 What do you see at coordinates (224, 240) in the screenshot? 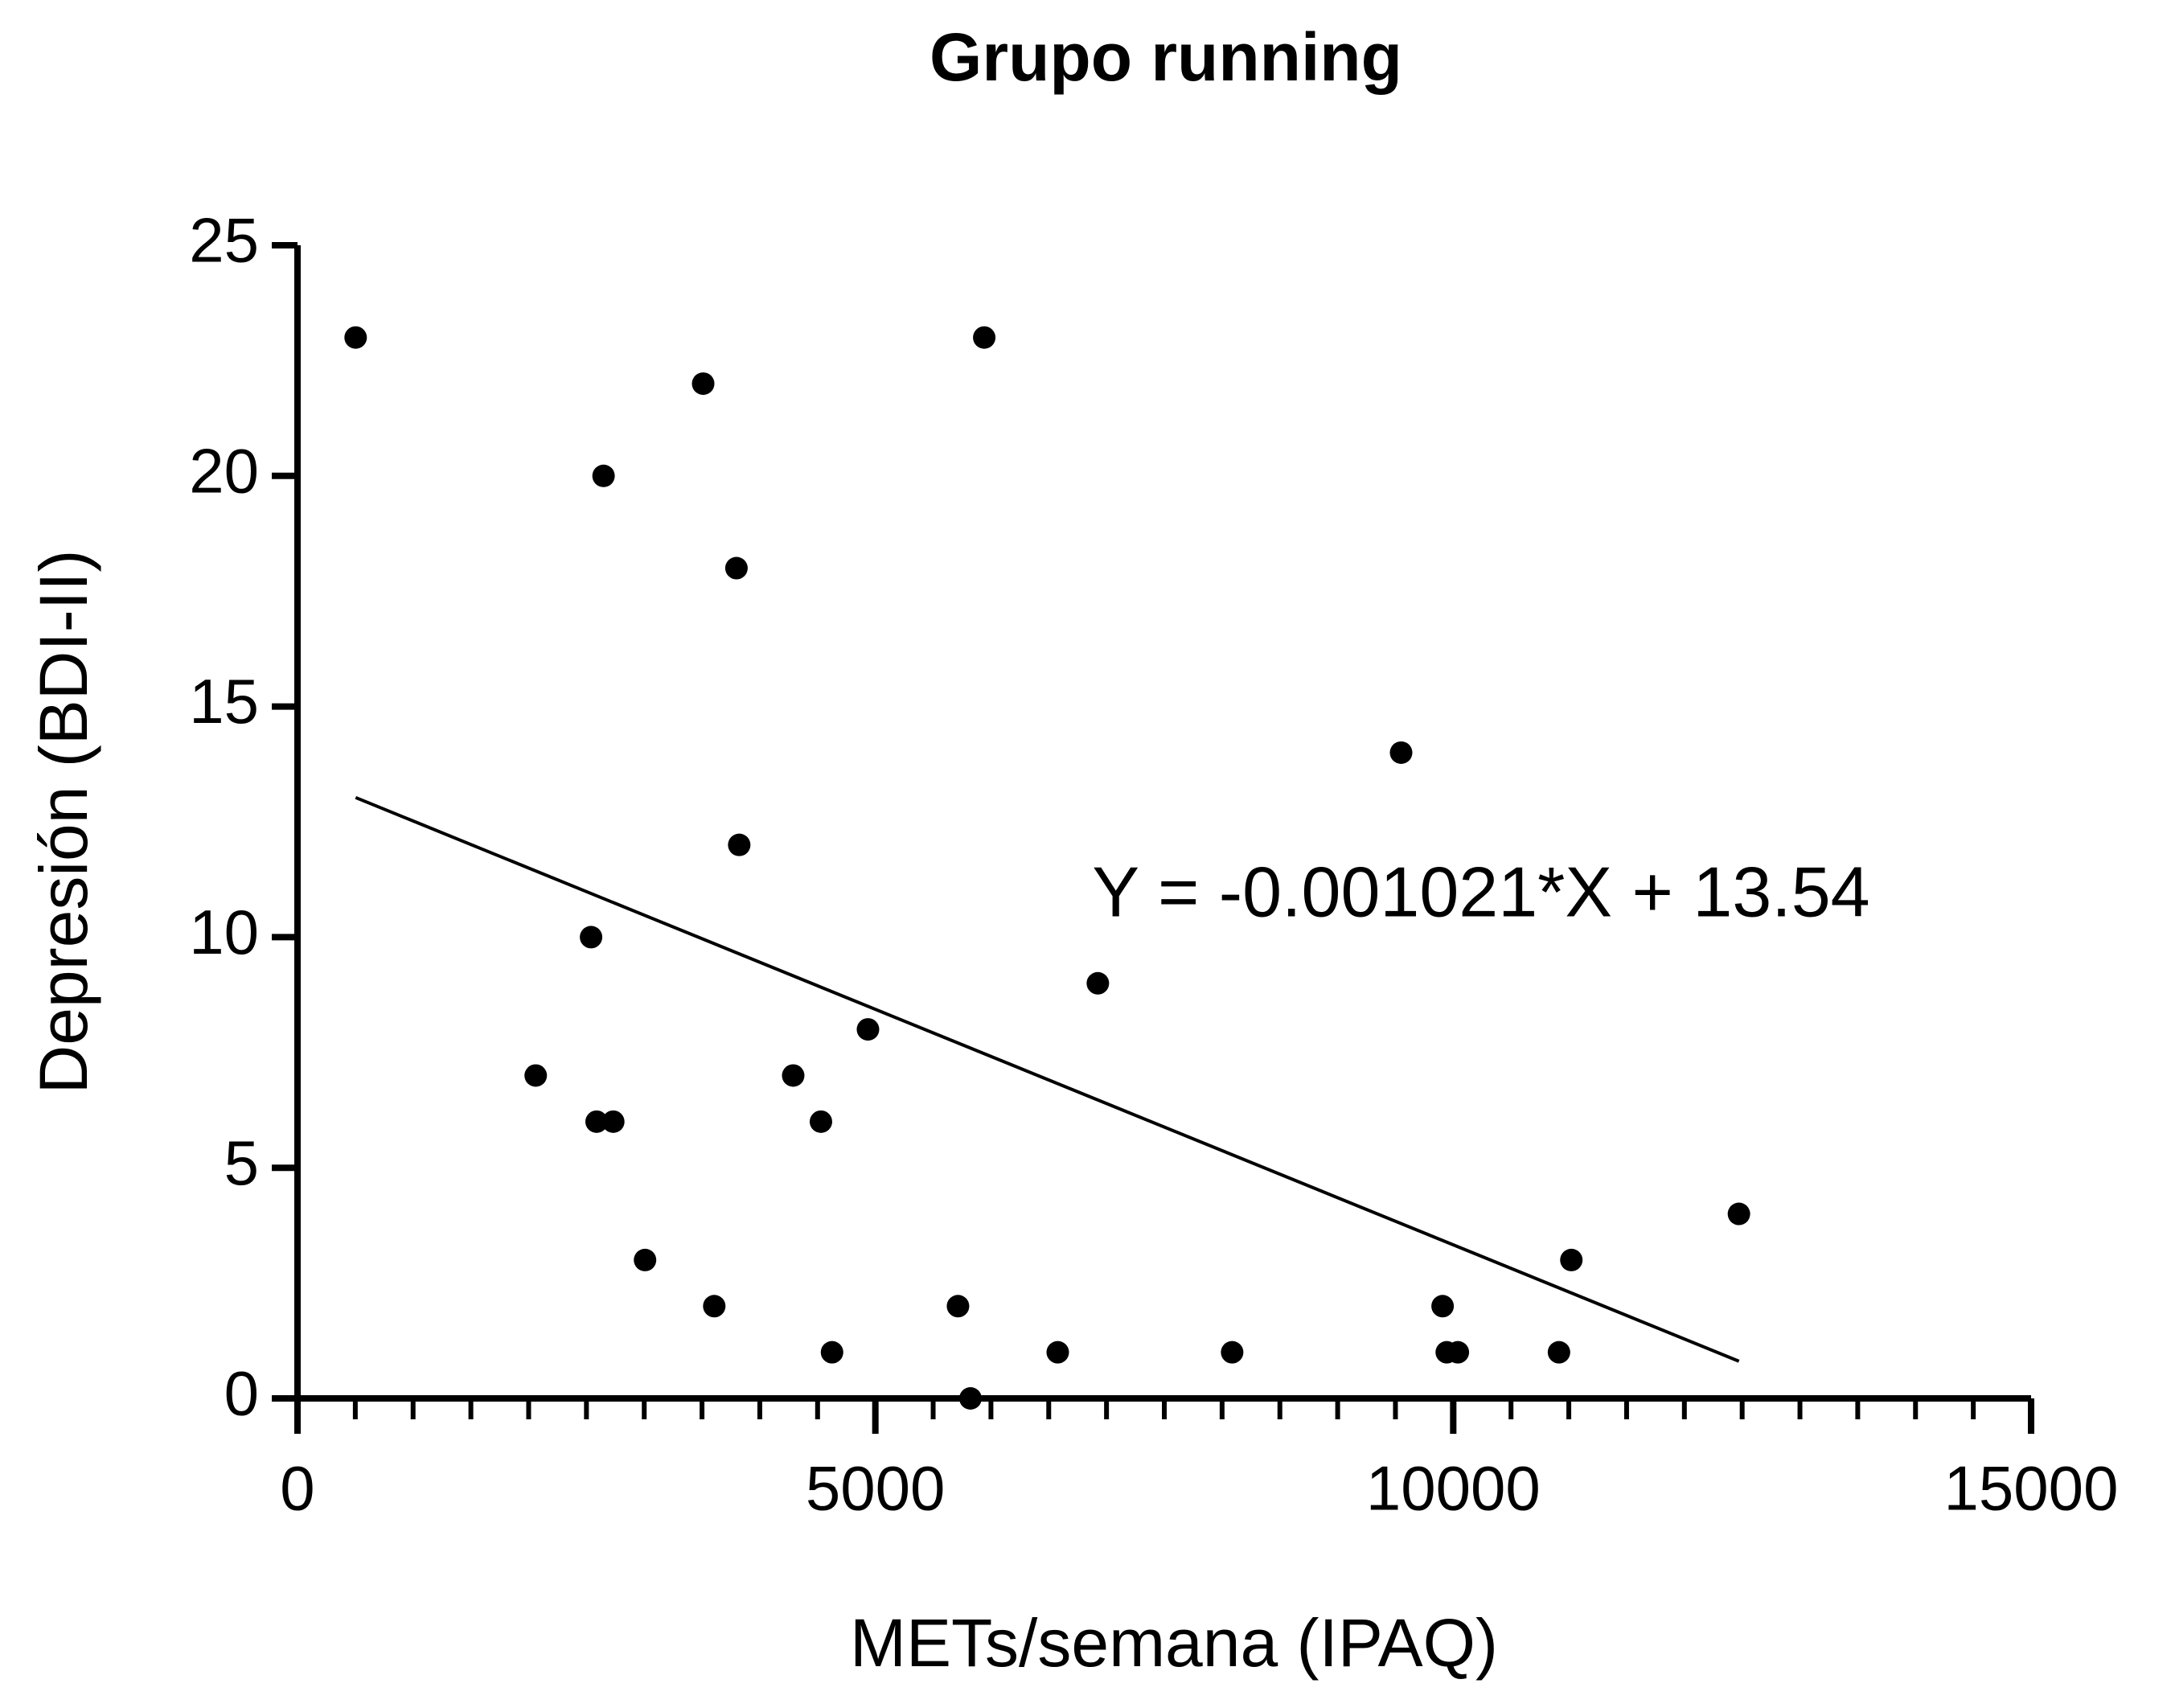
I see `y-tick-label: 25` at bounding box center [224, 240].